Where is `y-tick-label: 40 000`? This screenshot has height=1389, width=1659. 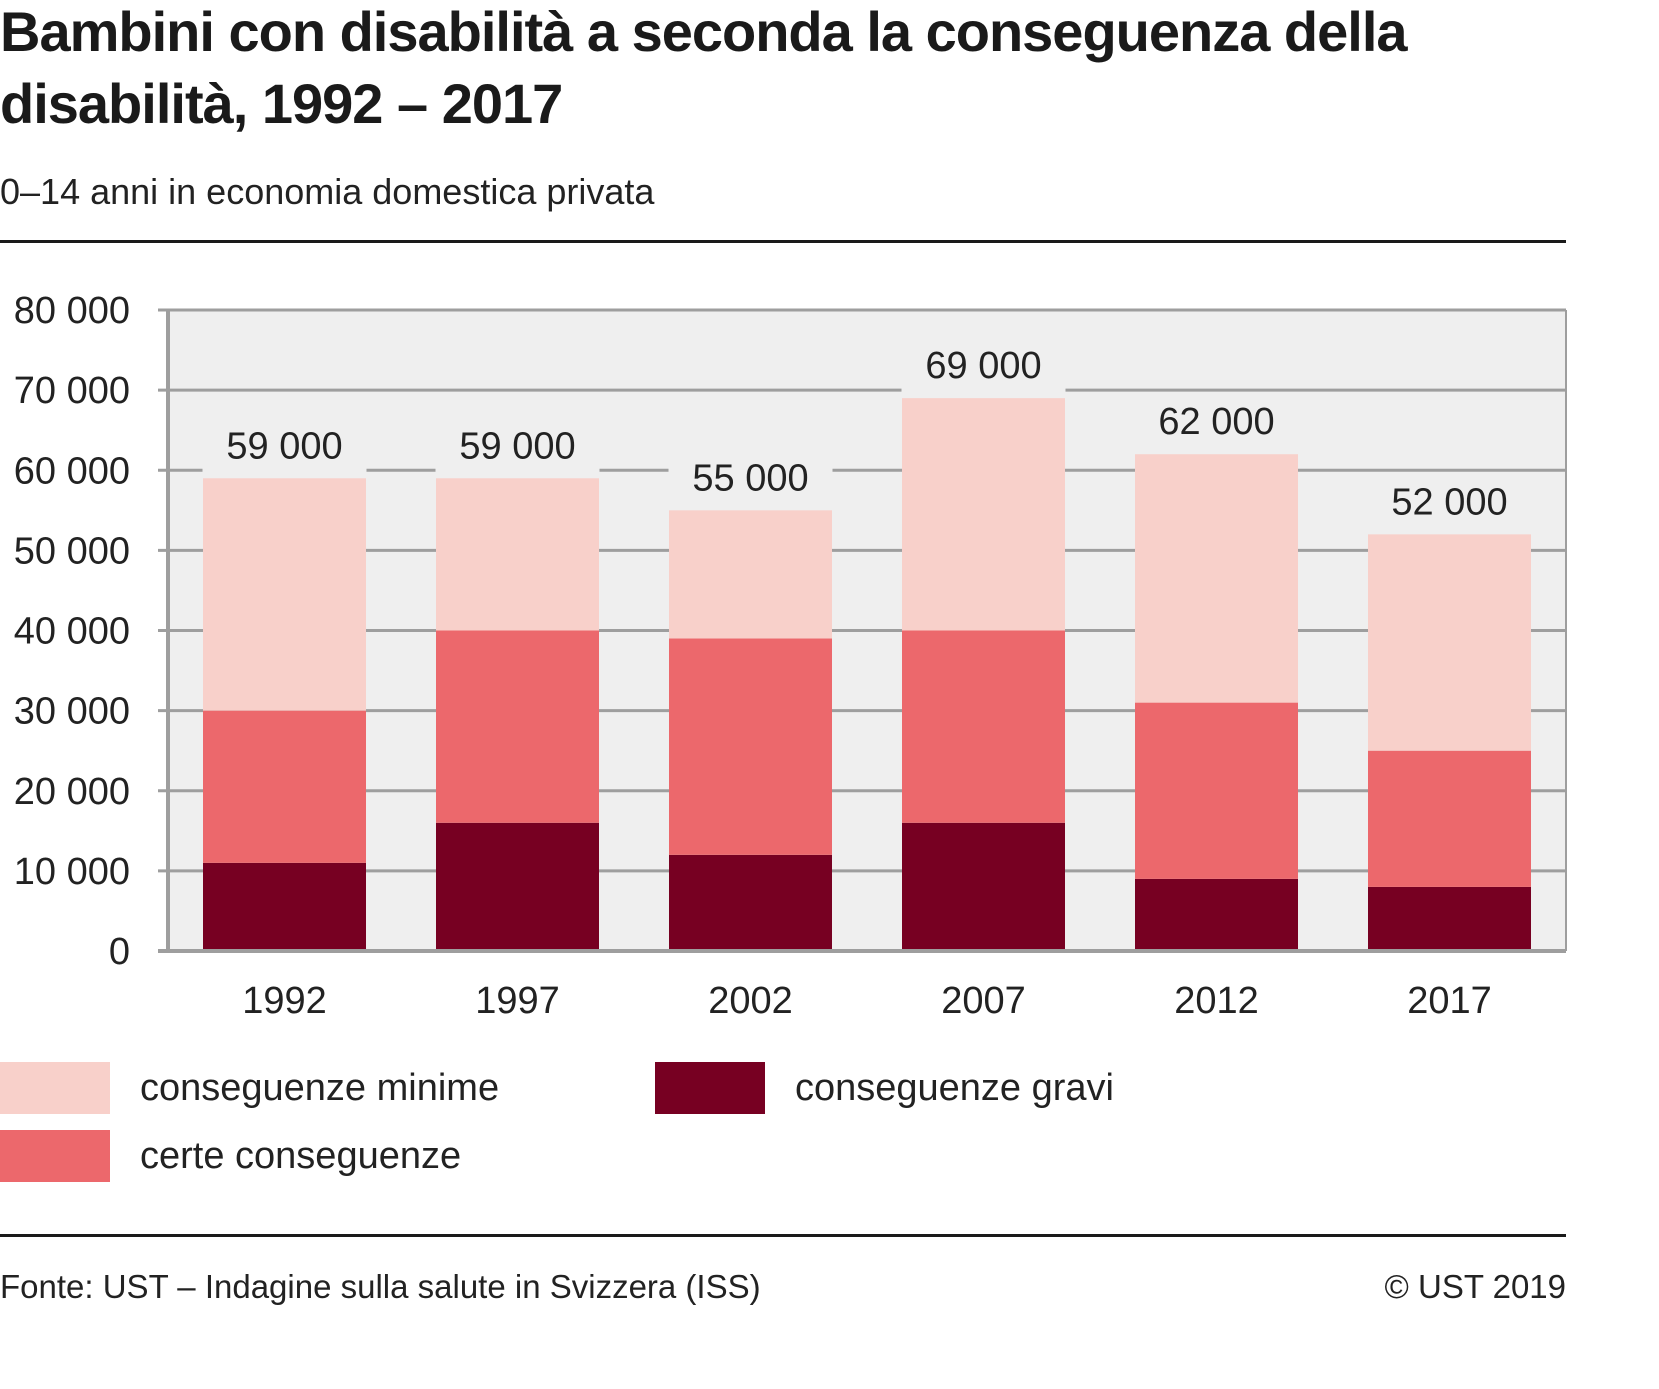
y-tick-label: 40 000 is located at coordinates (72, 632).